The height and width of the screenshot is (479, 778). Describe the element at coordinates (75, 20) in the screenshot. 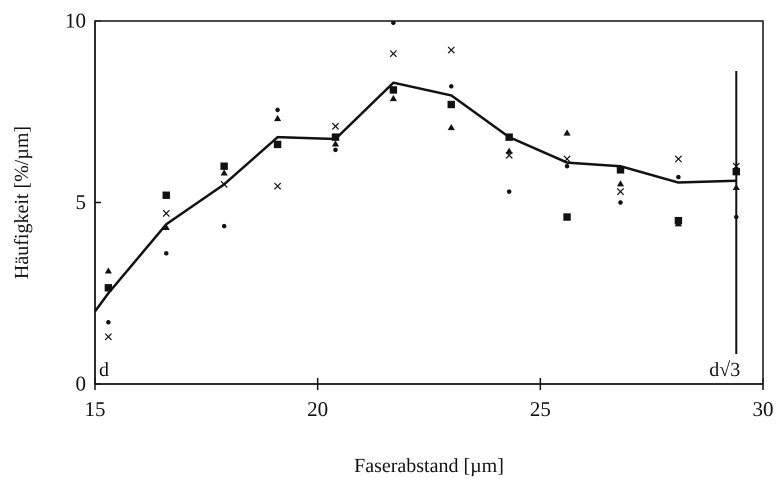

I see `y-tick-label: 10` at that location.